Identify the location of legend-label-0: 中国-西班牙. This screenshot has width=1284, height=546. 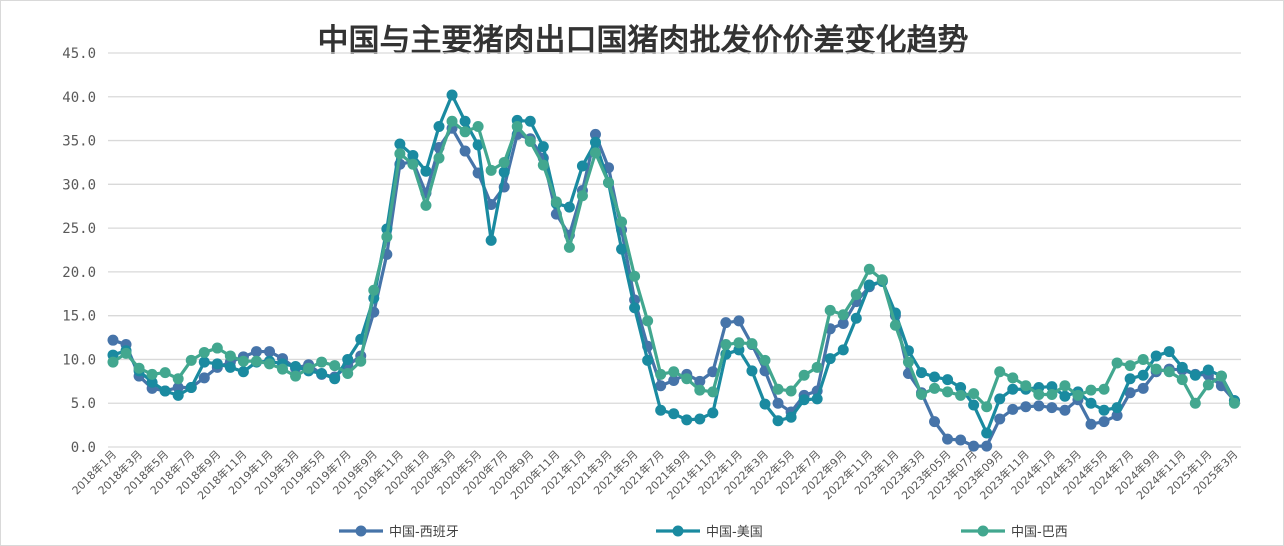
(424, 532).